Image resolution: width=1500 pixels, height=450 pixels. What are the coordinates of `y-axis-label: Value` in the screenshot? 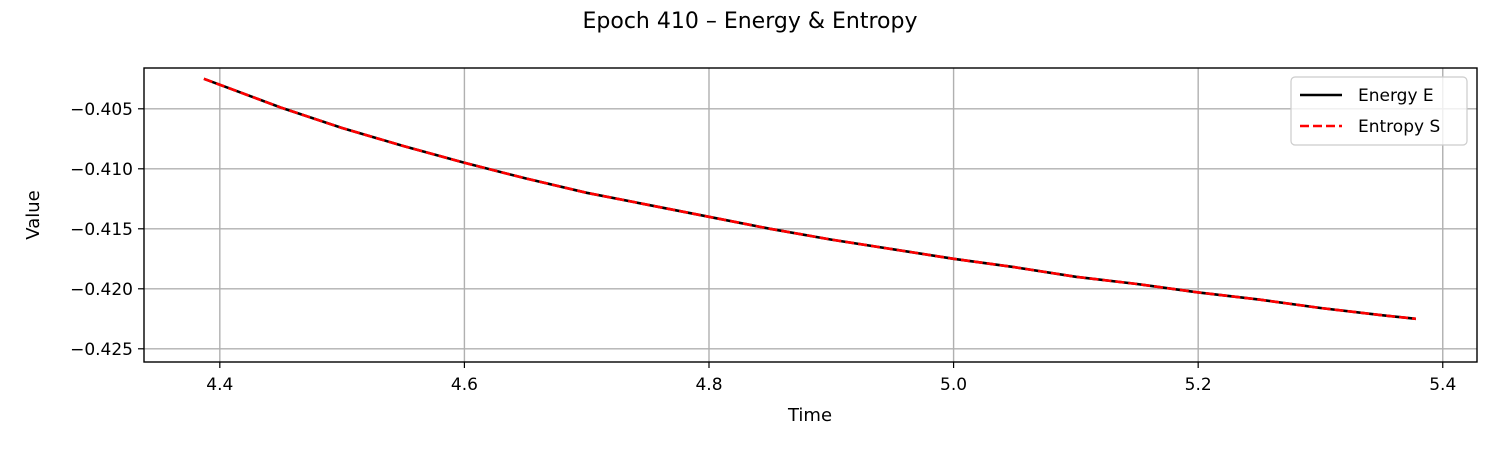 It's located at (33, 214).